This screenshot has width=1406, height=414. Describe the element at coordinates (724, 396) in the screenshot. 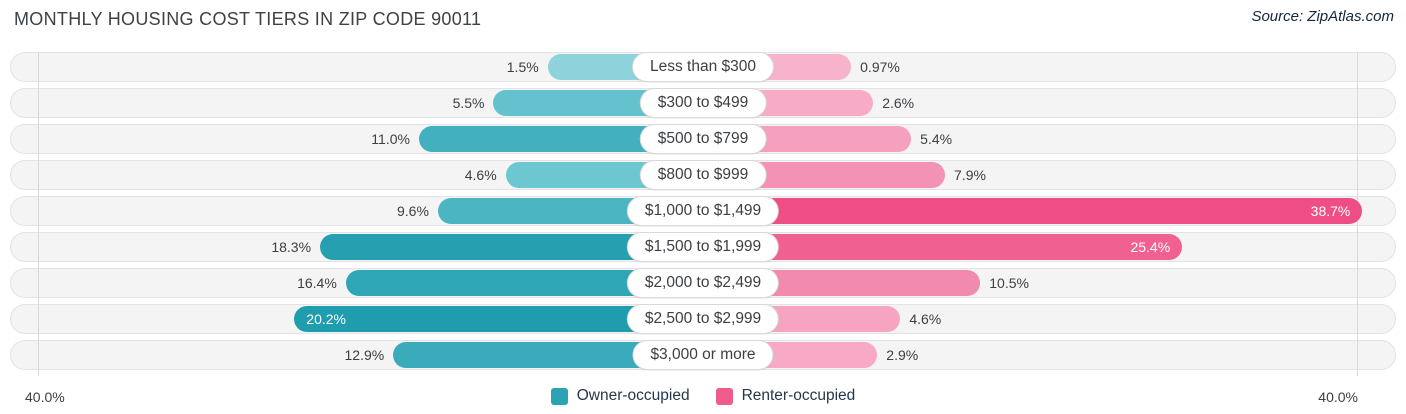

I see `renter-legend-swatch` at that location.